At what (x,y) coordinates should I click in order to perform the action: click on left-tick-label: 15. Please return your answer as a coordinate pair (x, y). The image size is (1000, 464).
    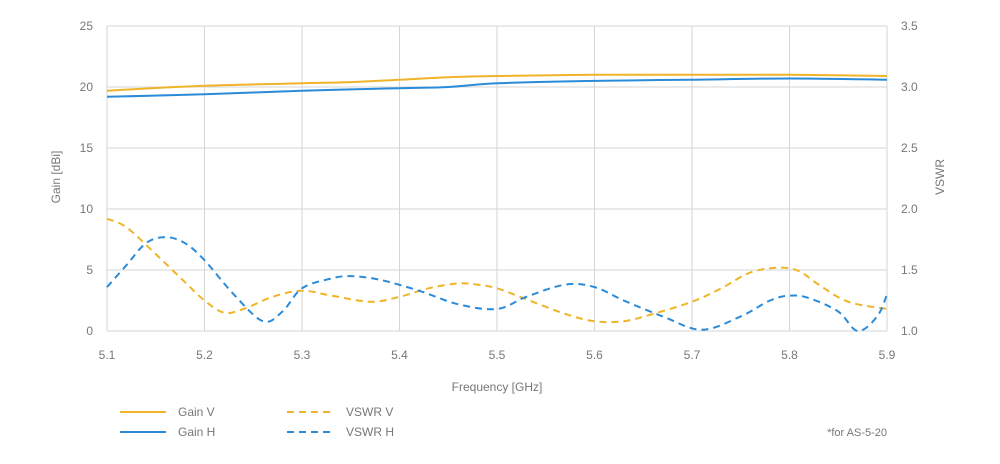
    Looking at the image, I should click on (87, 148).